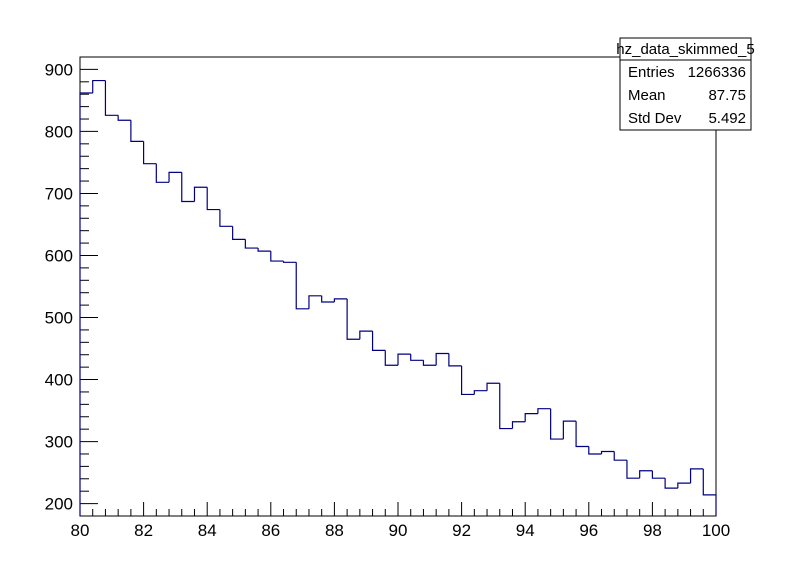 The image size is (796, 572). I want to click on y-tick-label: 900, so click(59, 69).